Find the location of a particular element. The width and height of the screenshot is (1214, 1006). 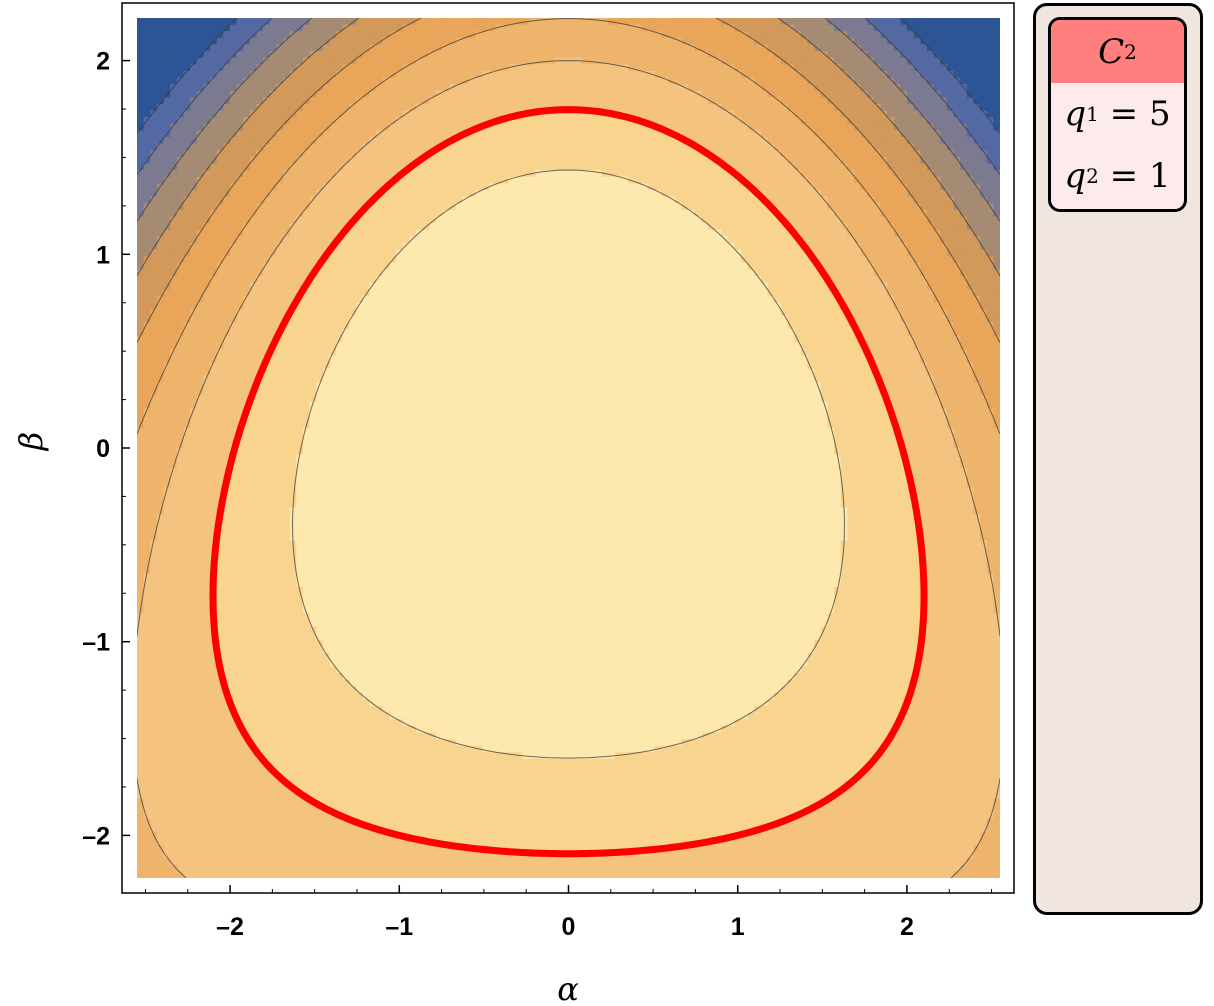

title-superscript: 2 is located at coordinates (1130, 51).